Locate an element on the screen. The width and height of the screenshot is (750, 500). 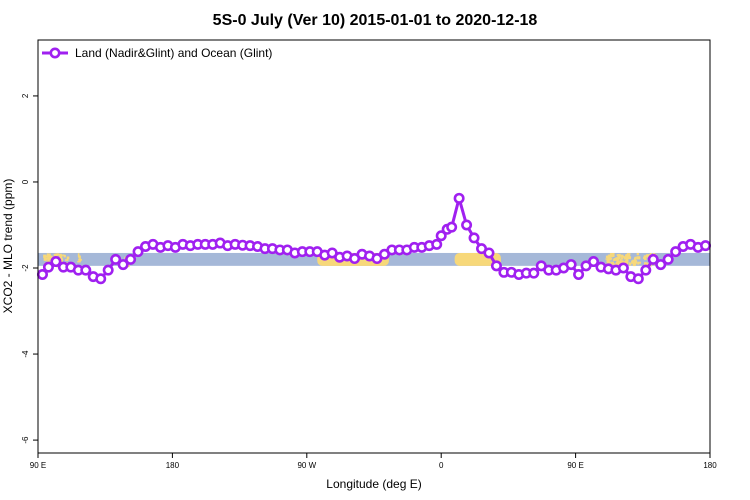
legend-marker-icon is located at coordinates (55, 53).